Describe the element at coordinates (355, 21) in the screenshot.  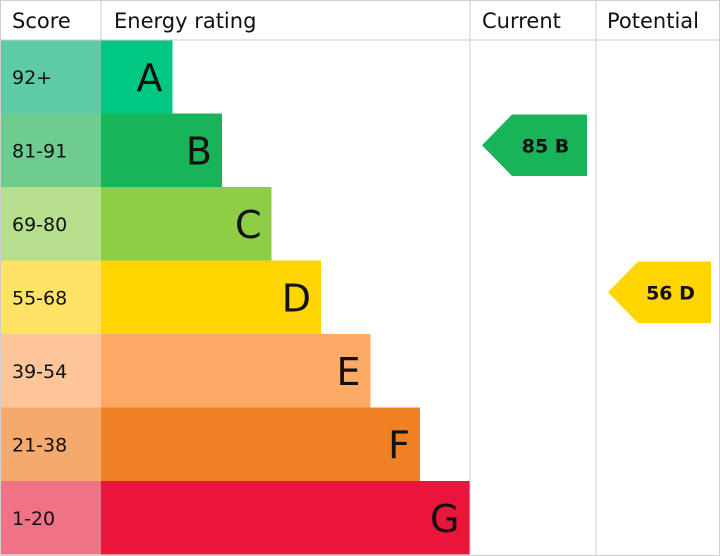
I see `header-row: Score Energy rating Current Potential` at that location.